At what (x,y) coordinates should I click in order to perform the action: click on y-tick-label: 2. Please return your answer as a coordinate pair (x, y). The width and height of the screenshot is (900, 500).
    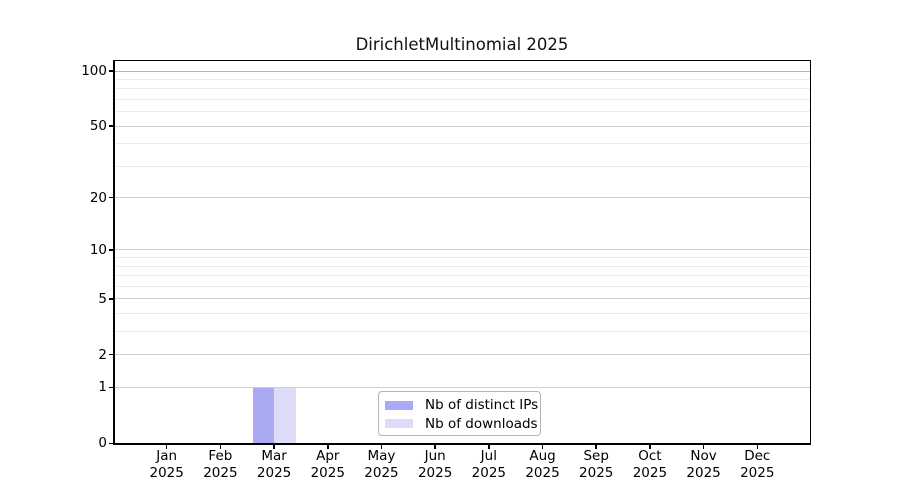
    Looking at the image, I should click on (102, 354).